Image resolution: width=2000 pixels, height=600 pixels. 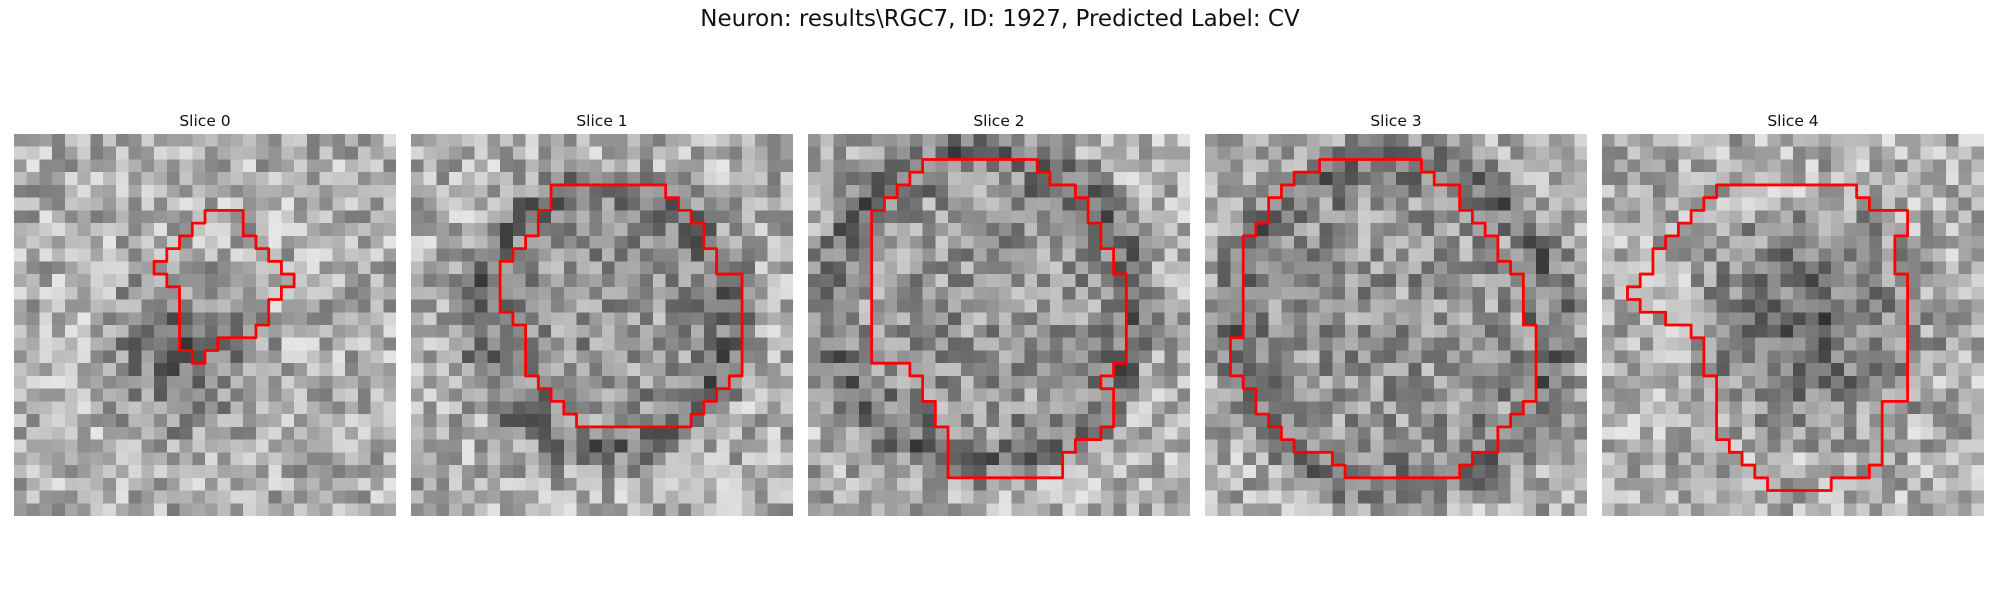 I want to click on slice-title: Slice 0, so click(x=205, y=121).